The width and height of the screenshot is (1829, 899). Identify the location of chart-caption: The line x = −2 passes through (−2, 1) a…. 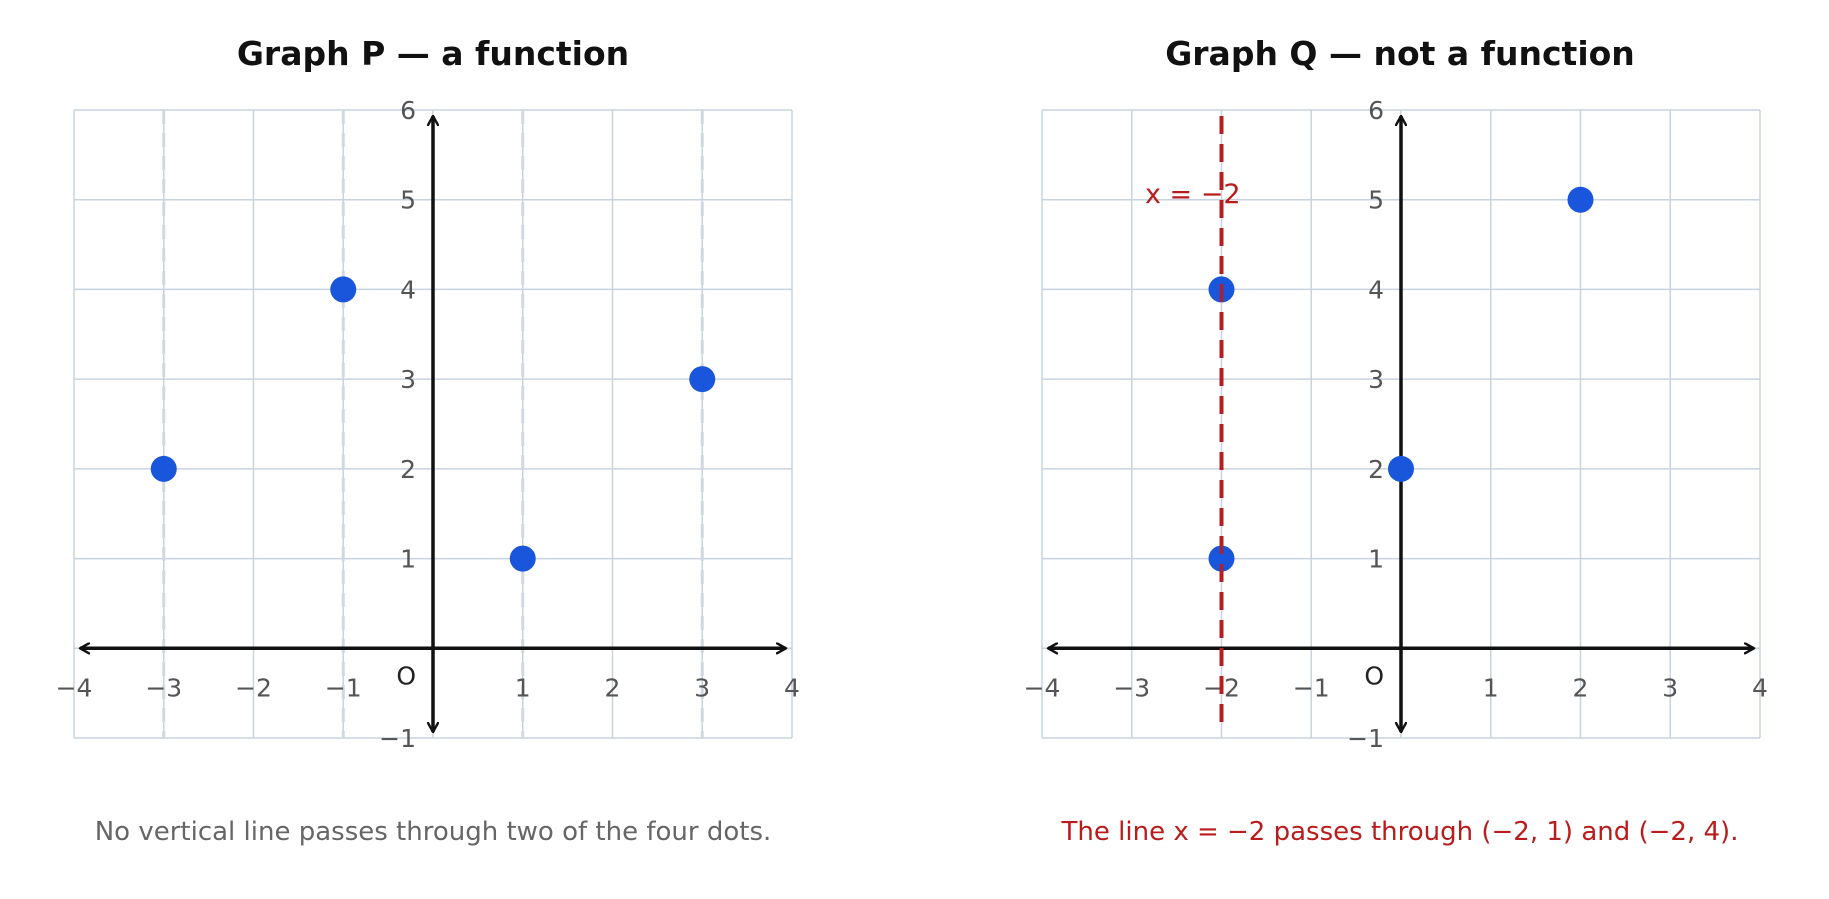
(1400, 832).